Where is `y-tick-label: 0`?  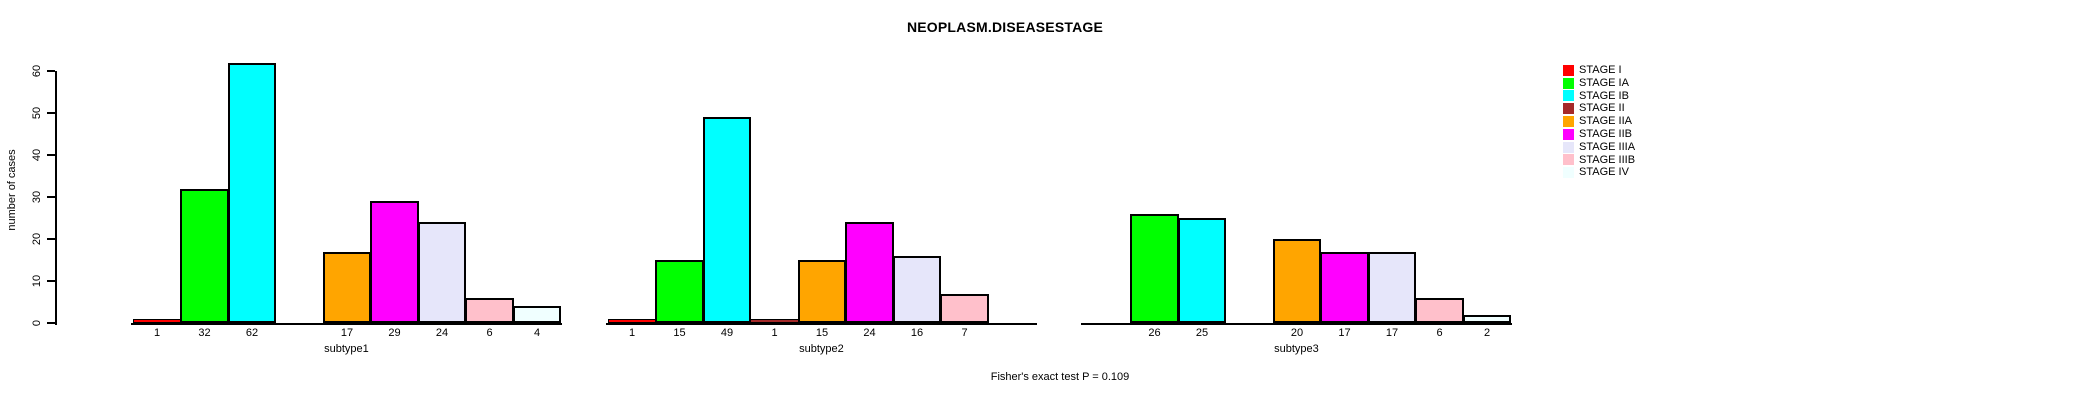
y-tick-label: 0 is located at coordinates (37, 323).